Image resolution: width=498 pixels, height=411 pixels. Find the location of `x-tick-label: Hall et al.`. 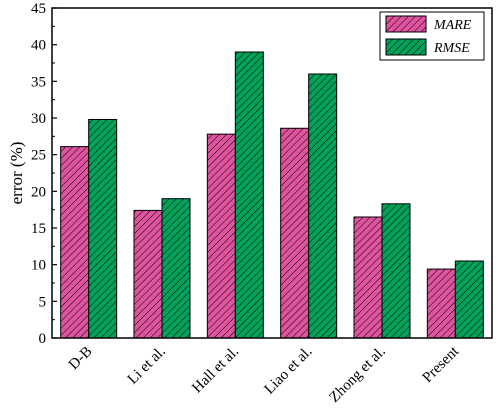

x-tick-label: Hall et al. is located at coordinates (215, 370).